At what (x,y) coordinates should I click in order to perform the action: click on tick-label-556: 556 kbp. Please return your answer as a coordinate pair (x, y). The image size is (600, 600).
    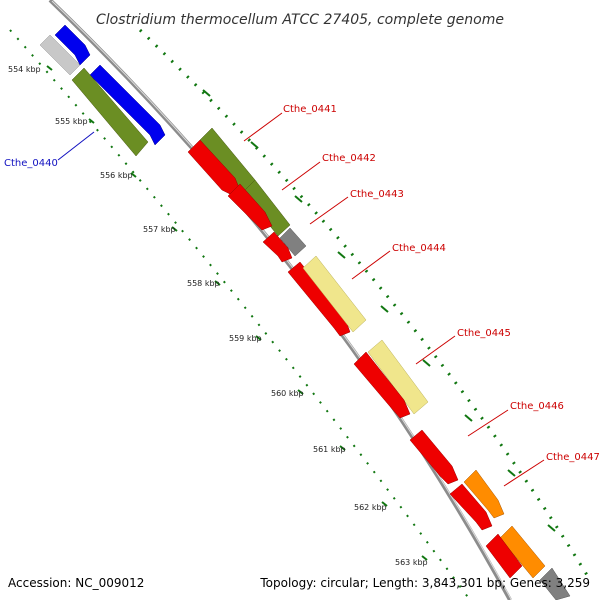
    Looking at the image, I should click on (116, 175).